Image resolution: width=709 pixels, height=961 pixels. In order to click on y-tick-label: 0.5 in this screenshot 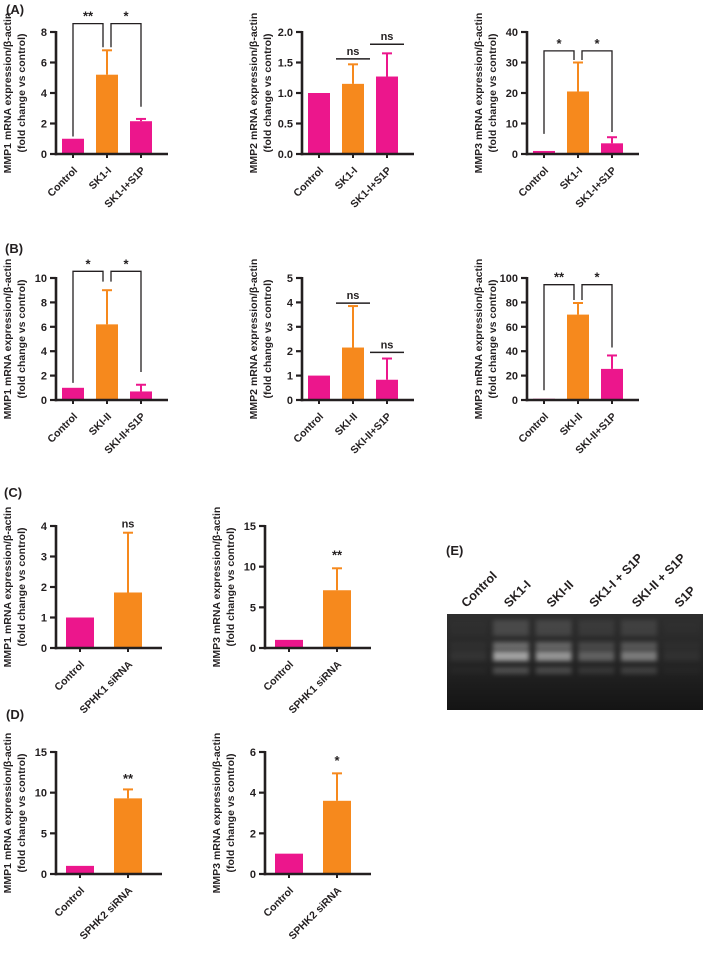, I will do `click(285, 125)`.